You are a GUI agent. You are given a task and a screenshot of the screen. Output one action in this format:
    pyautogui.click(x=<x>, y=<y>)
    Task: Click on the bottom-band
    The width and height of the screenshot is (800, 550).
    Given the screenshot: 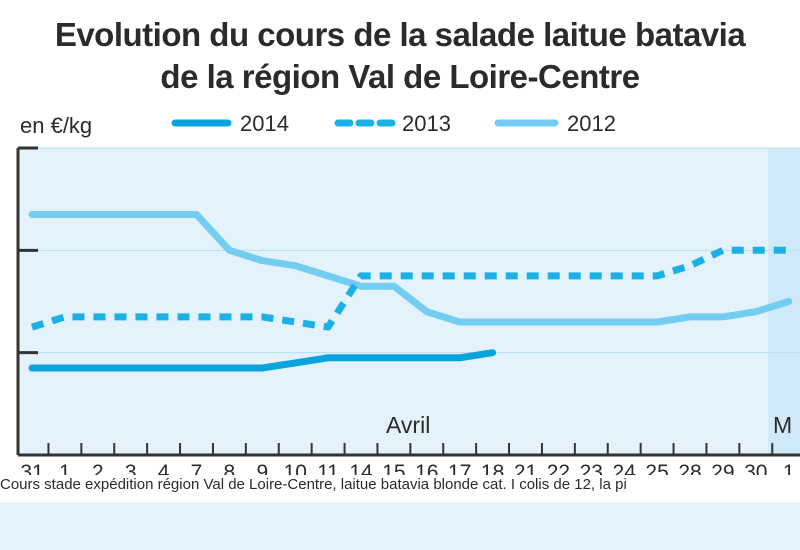 What is the action you would take?
    pyautogui.click(x=400, y=526)
    